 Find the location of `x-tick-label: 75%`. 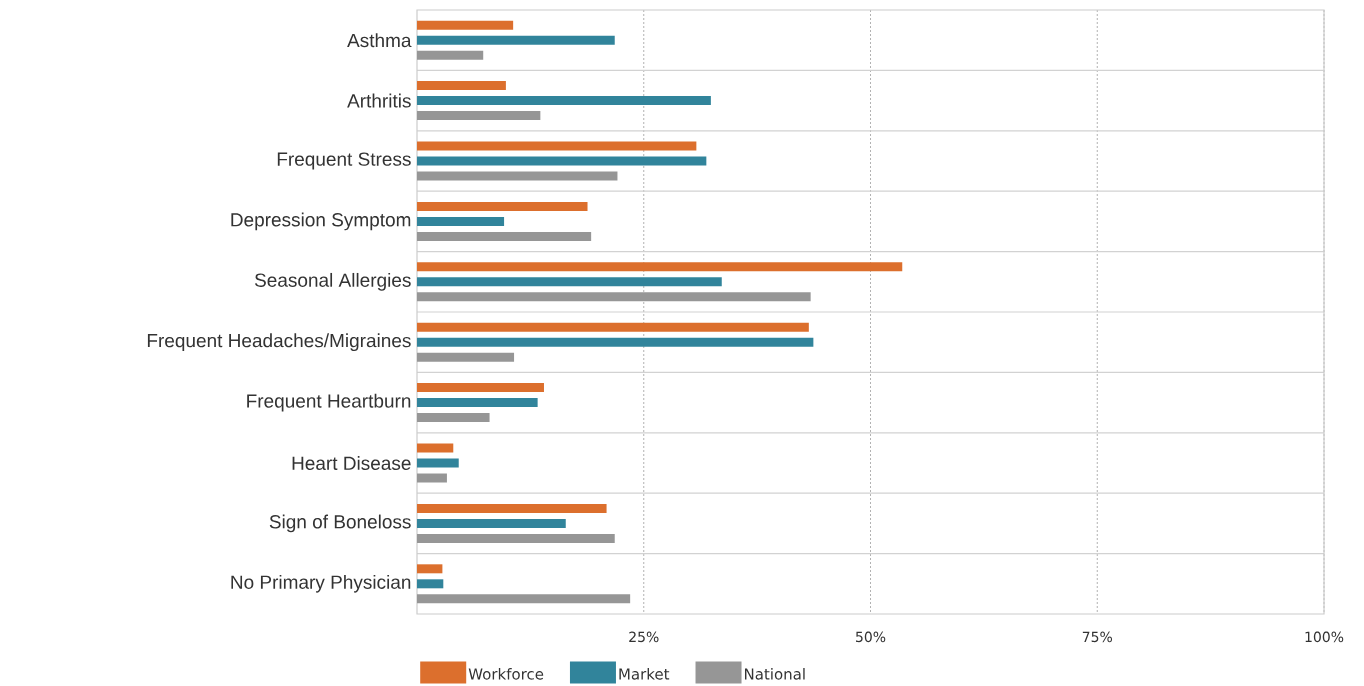

x-tick-label: 75% is located at coordinates (1097, 637).